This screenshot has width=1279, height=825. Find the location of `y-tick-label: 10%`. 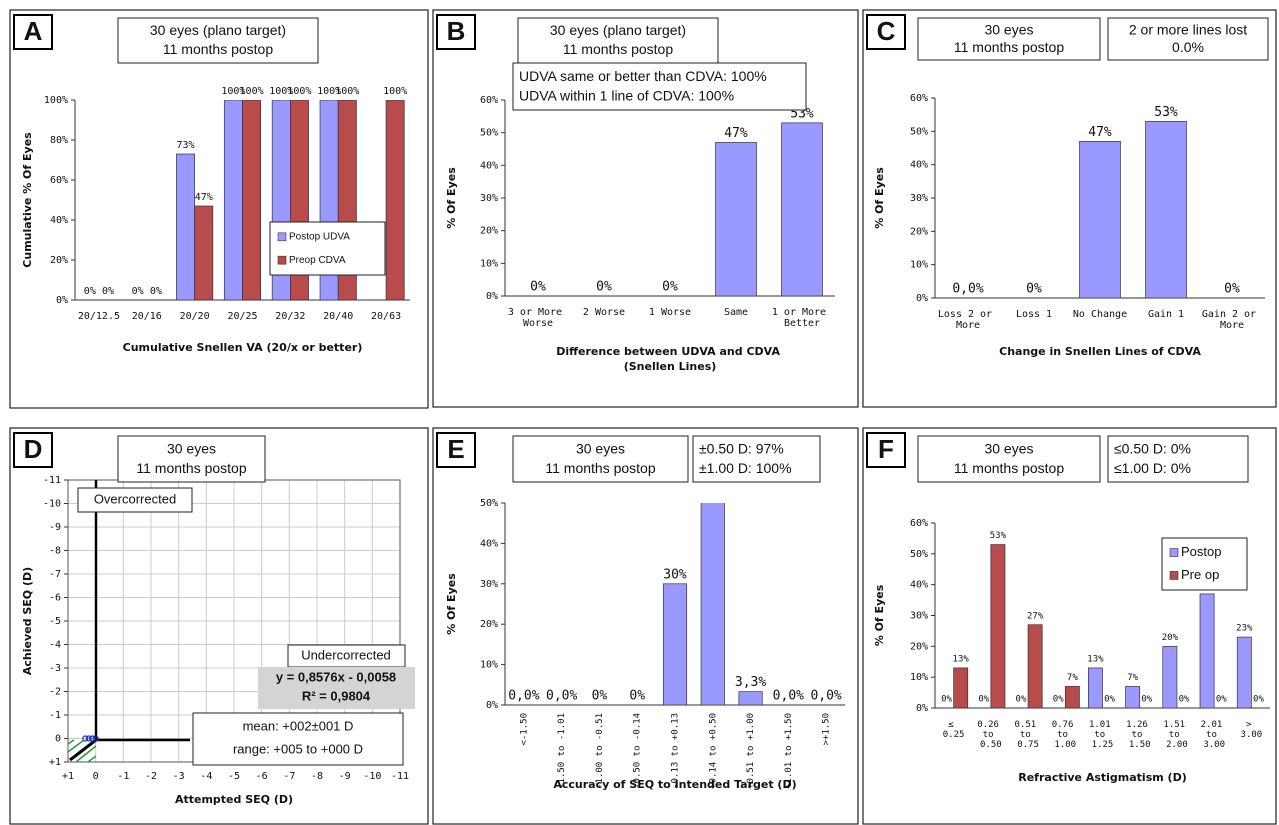

y-tick-label: 10% is located at coordinates (919, 265).